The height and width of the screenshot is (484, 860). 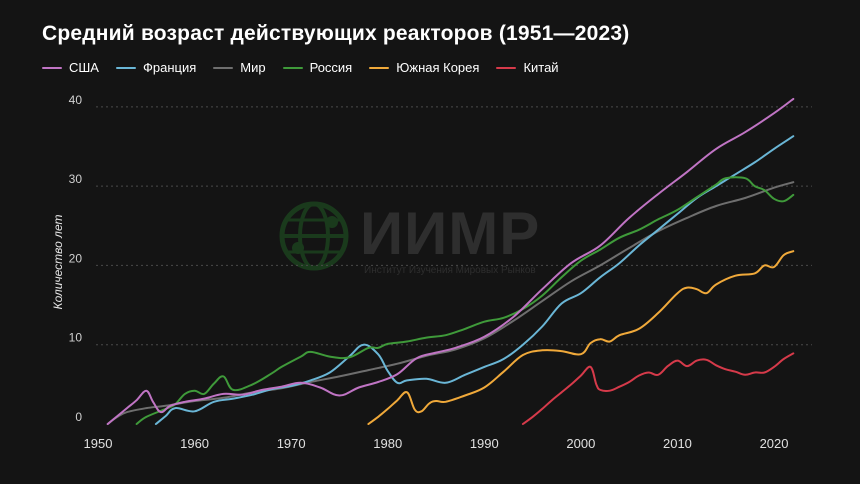 I want to click on watermark: ИИМР Институт Изучения Мировых Рынков, so click(x=409, y=238).